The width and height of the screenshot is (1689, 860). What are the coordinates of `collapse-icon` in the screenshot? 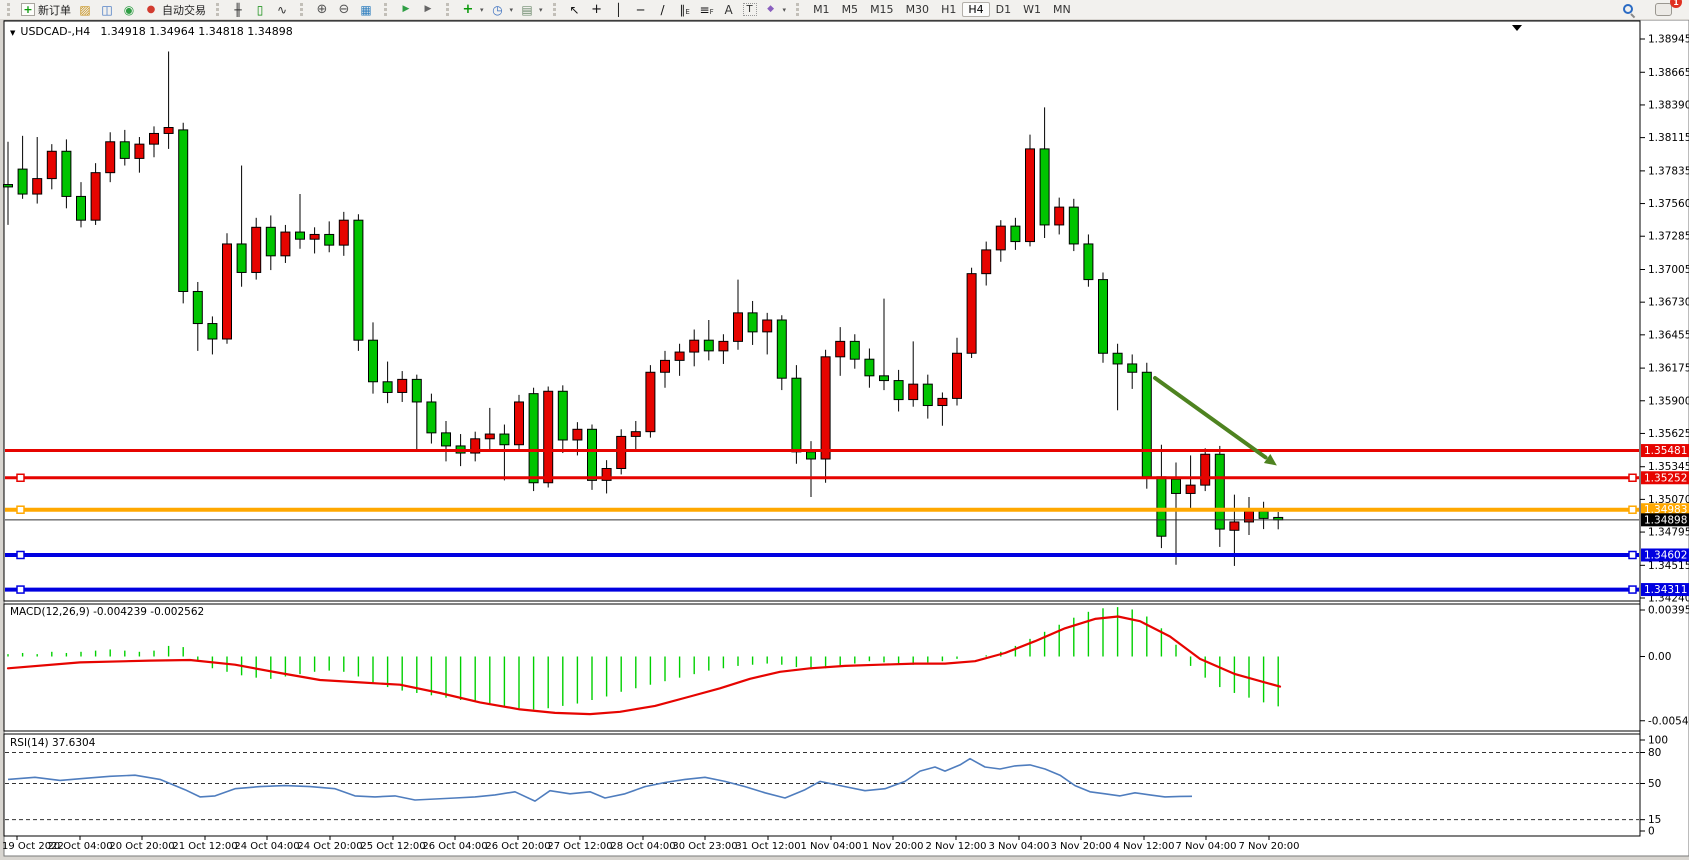 It's located at (15, 31).